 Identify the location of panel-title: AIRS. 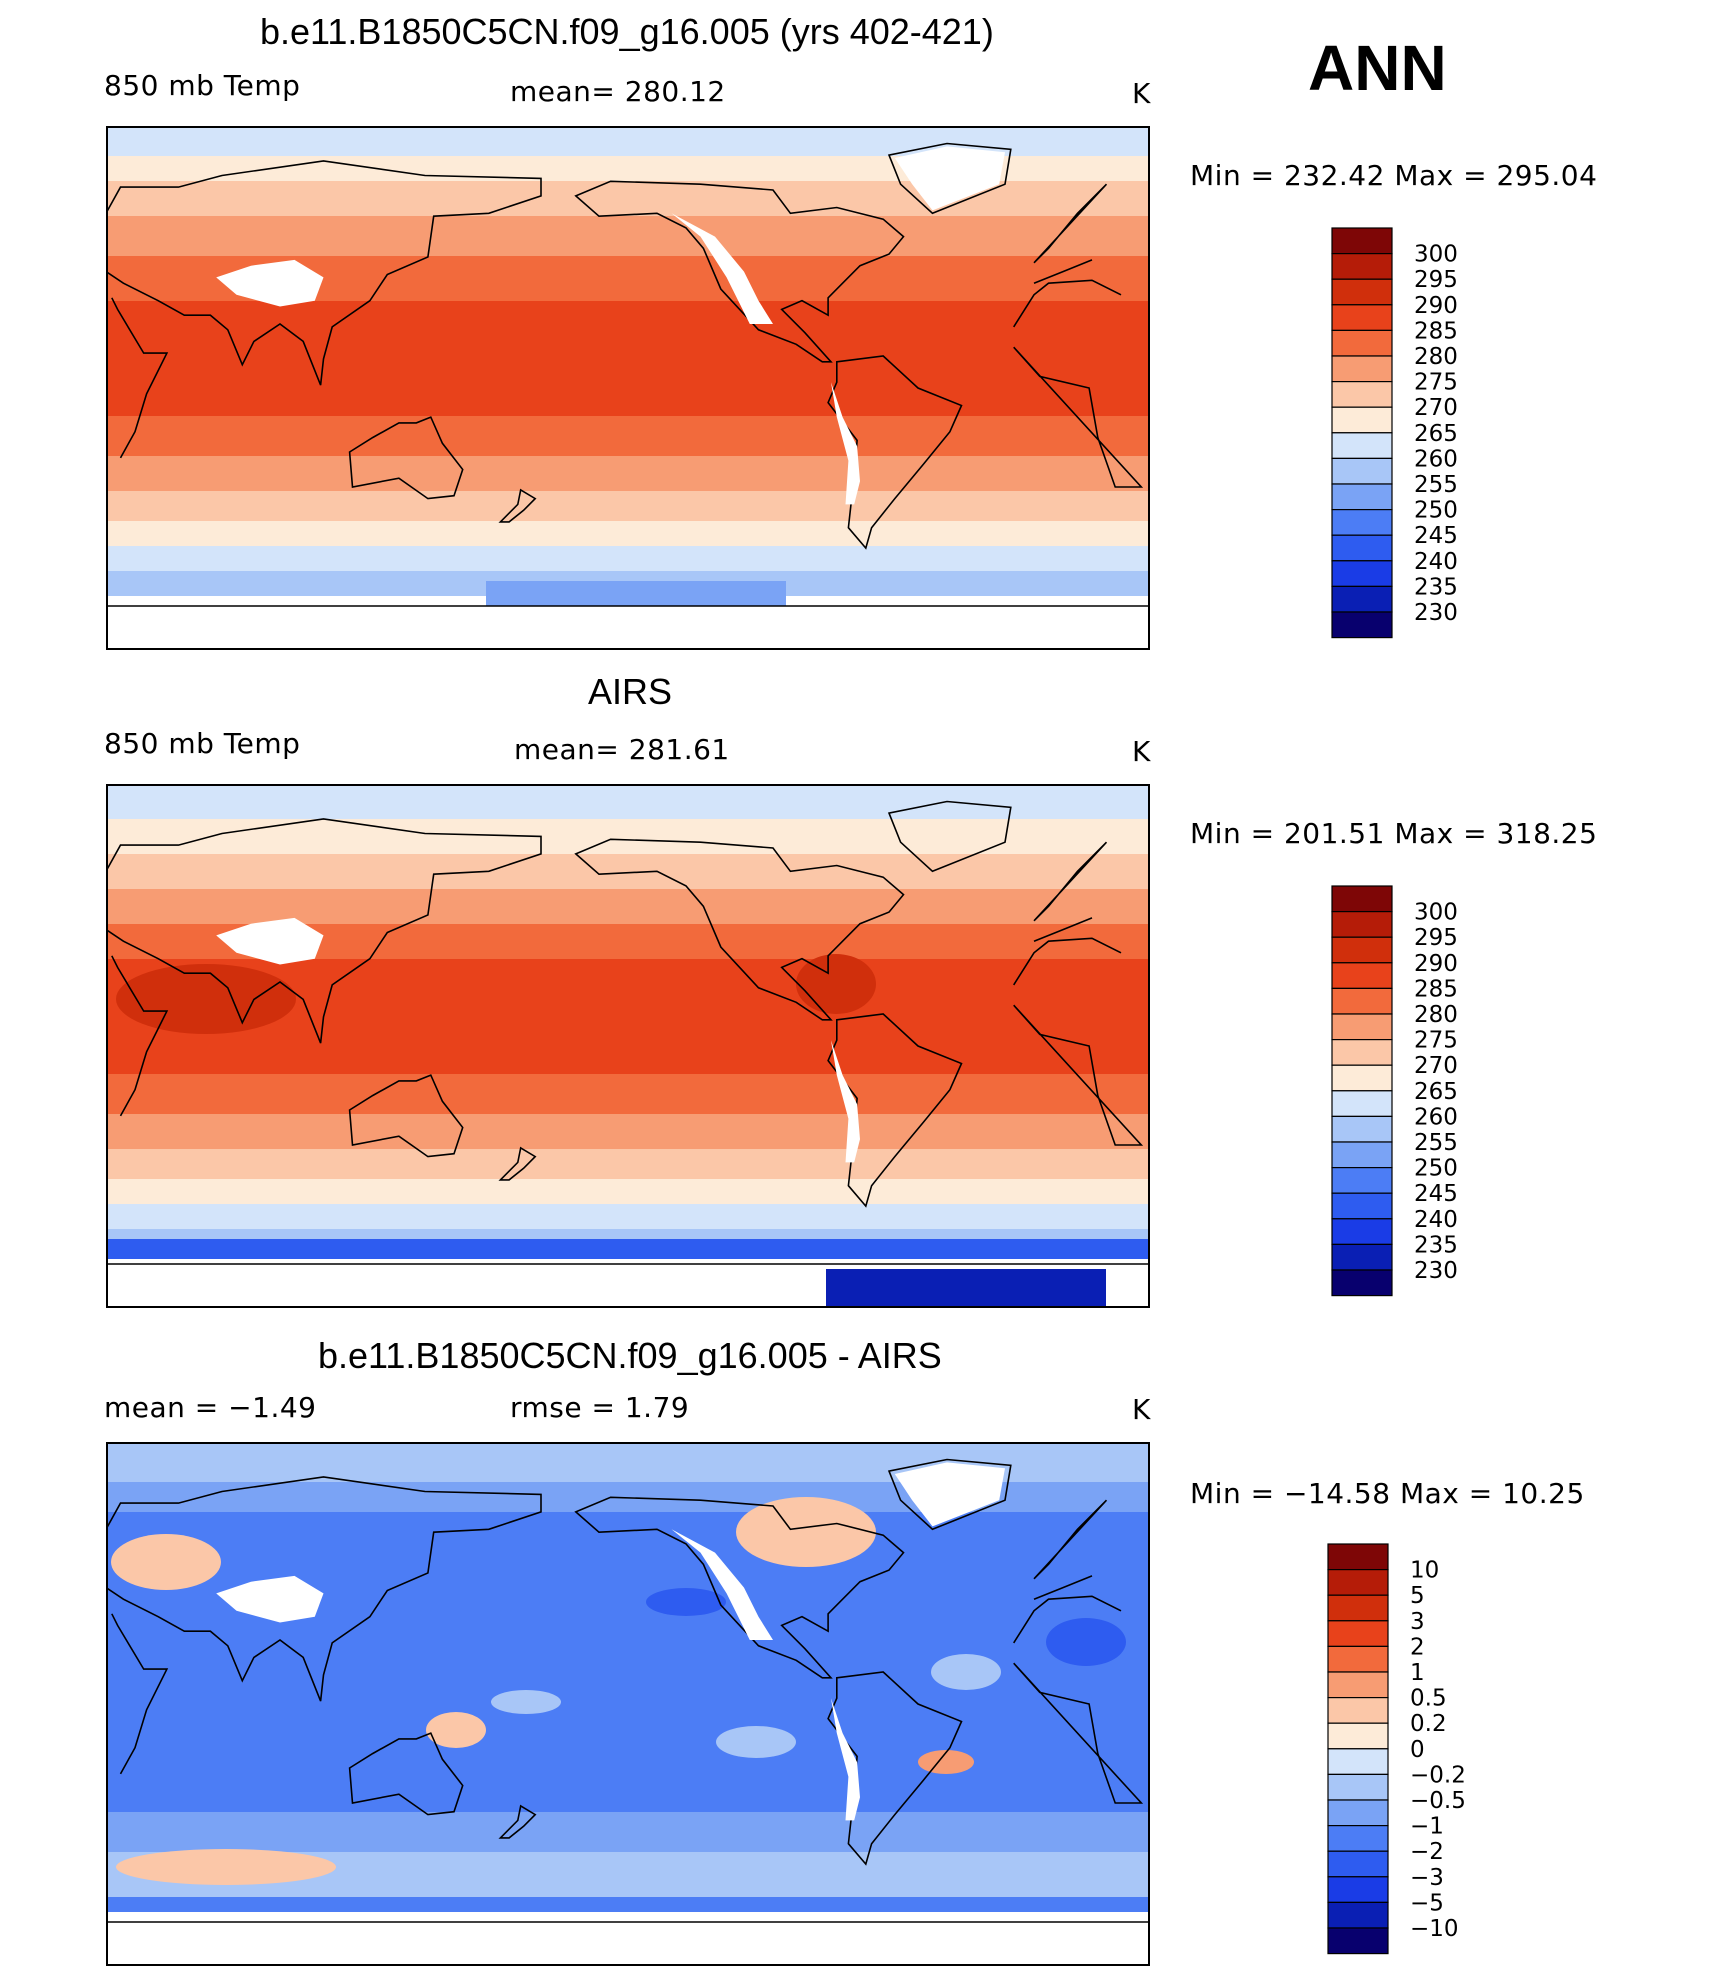
(630, 691).